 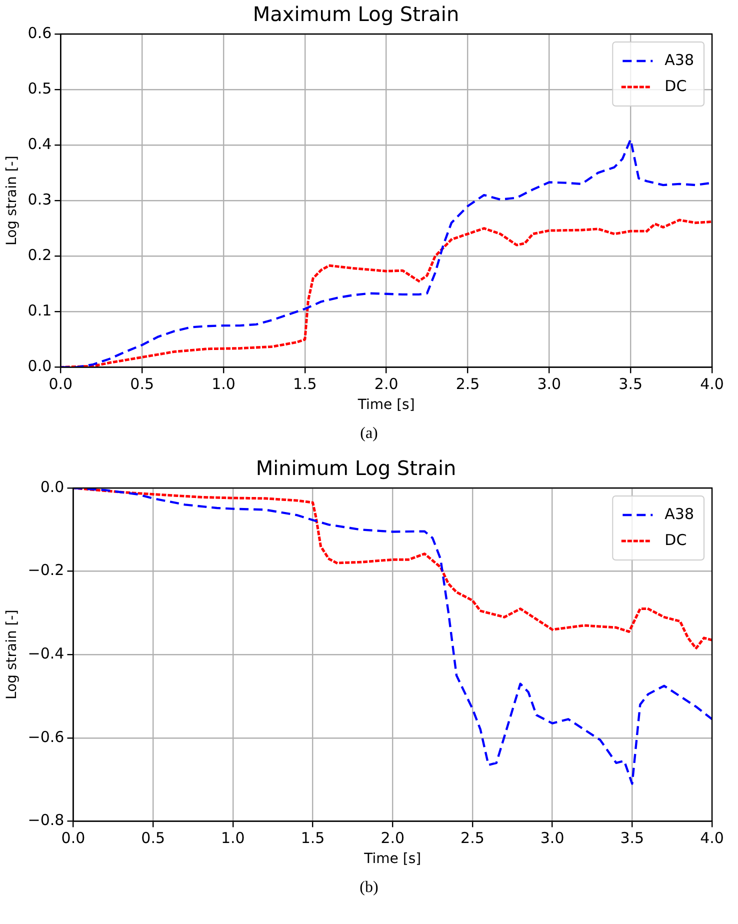 What do you see at coordinates (46, 653) in the screenshot?
I see `y-tick-label: −0.4` at bounding box center [46, 653].